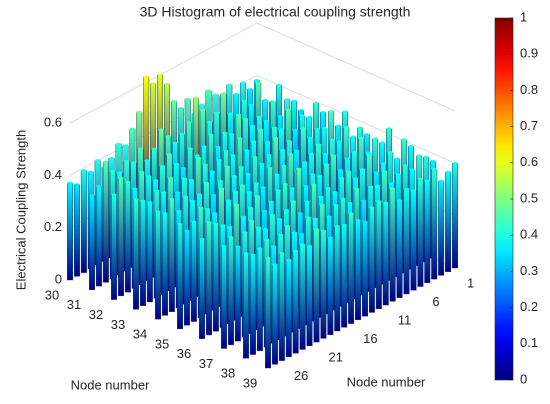 The image size is (550, 404). What do you see at coordinates (53, 226) in the screenshot?
I see `z-tick-label: 0.2` at bounding box center [53, 226].